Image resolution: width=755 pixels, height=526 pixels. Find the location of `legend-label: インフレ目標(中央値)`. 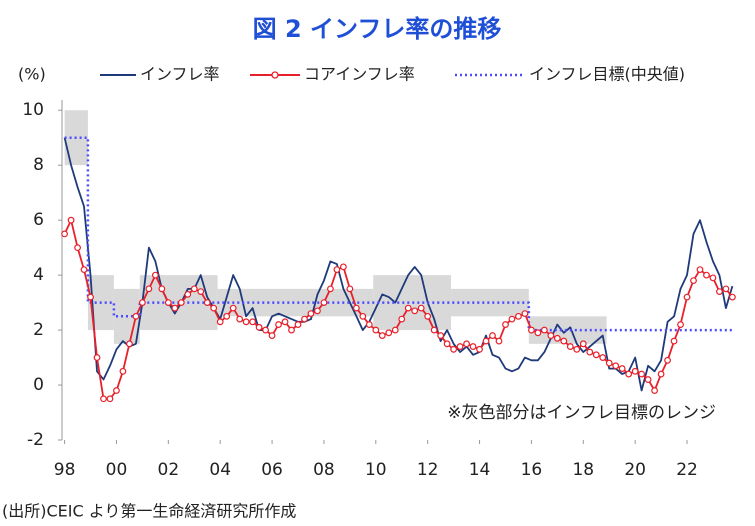

legend-label: インフレ目標(中央値) is located at coordinates (607, 74).